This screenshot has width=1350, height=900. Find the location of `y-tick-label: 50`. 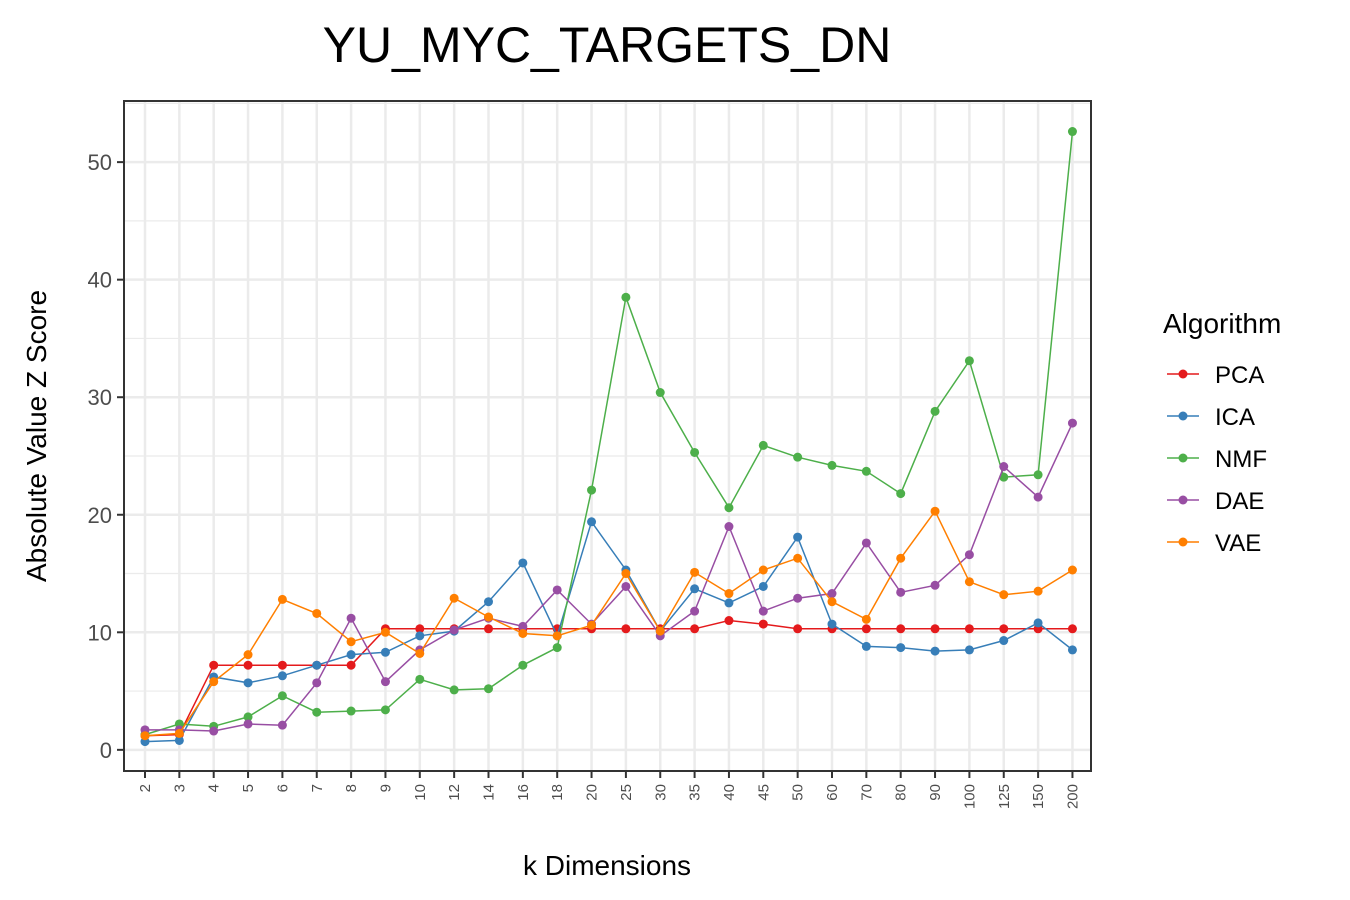

y-tick-label: 50 is located at coordinates (100, 162).